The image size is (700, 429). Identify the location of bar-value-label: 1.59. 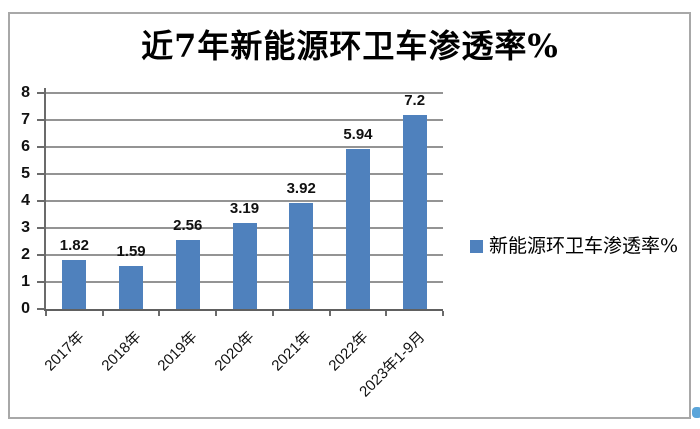
(131, 252).